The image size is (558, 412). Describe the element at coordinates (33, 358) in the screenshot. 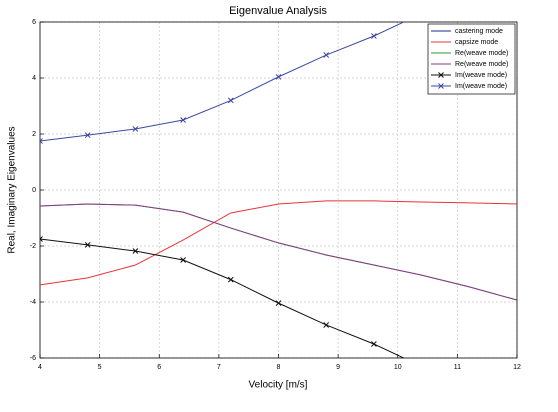

I see `y-tick-label: -6` at that location.